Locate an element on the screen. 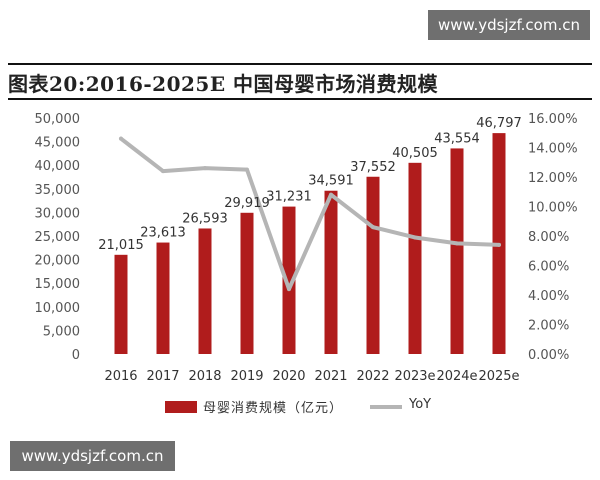  x-tick-label: 2025e is located at coordinates (498, 376).